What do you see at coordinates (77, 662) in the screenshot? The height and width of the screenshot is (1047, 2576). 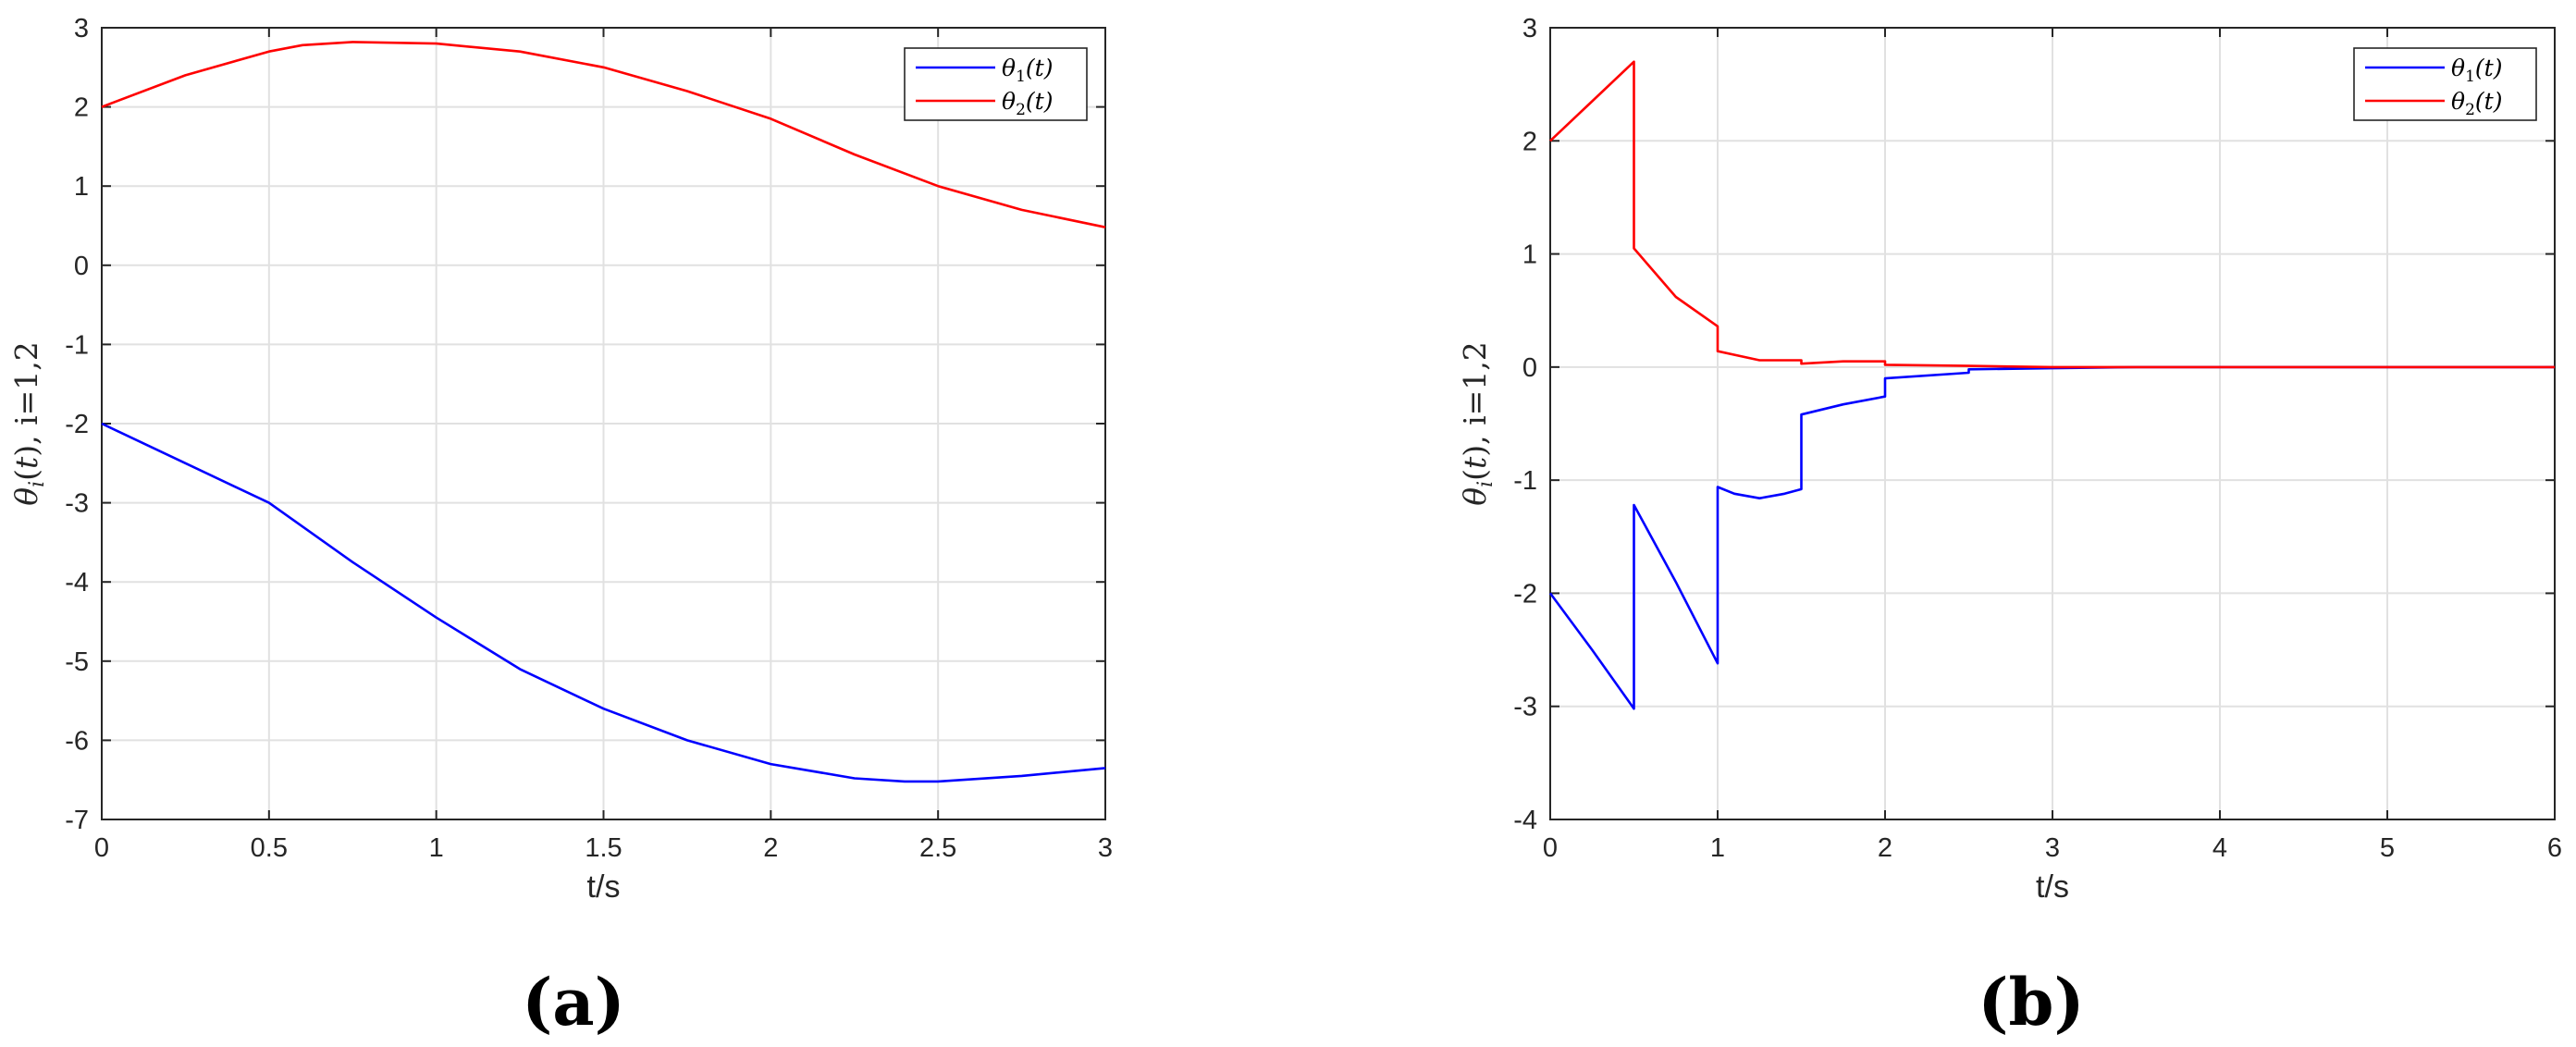 I see `y-tick-label: -5` at bounding box center [77, 662].